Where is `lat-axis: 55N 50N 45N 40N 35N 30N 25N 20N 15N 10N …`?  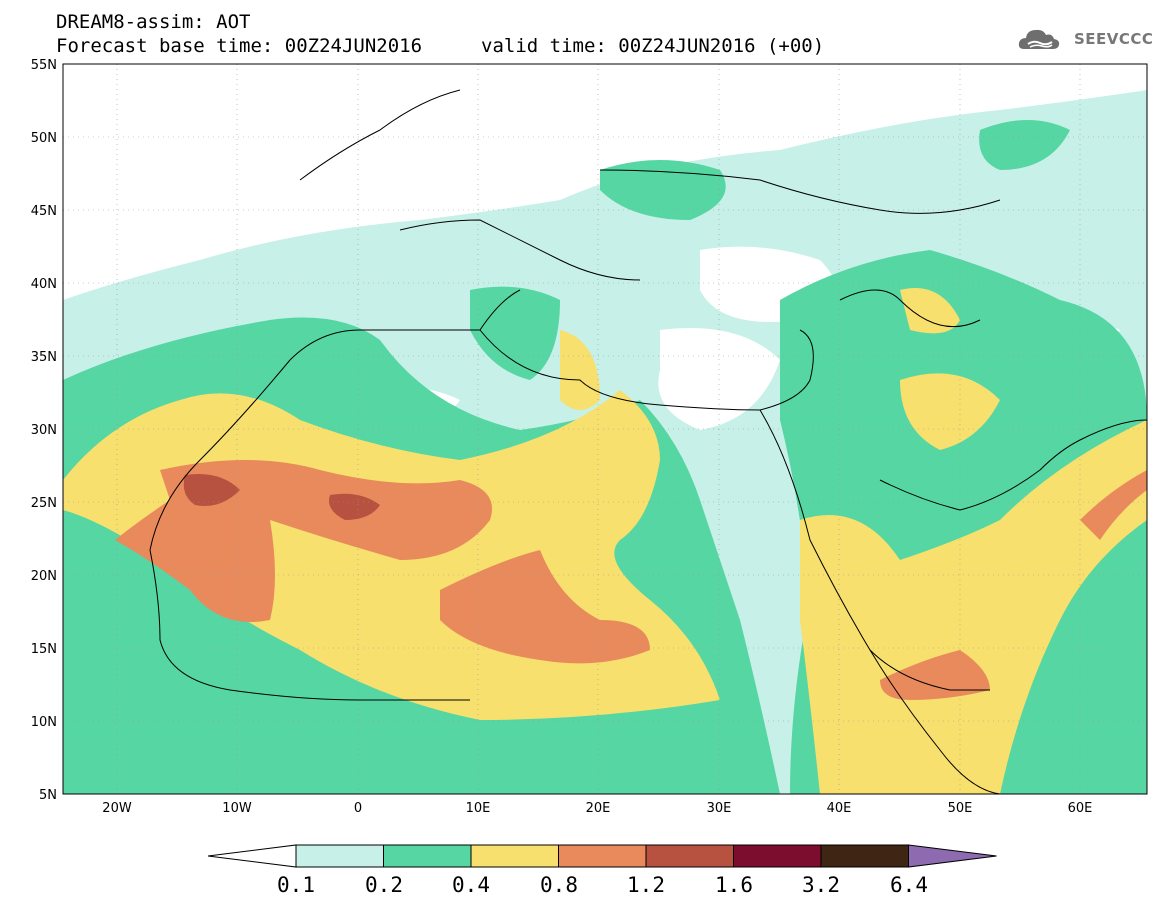
lat-axis: 55N 50N 45N 40N 35N 30N 25N 20N 15N 10N … is located at coordinates (44, 430).